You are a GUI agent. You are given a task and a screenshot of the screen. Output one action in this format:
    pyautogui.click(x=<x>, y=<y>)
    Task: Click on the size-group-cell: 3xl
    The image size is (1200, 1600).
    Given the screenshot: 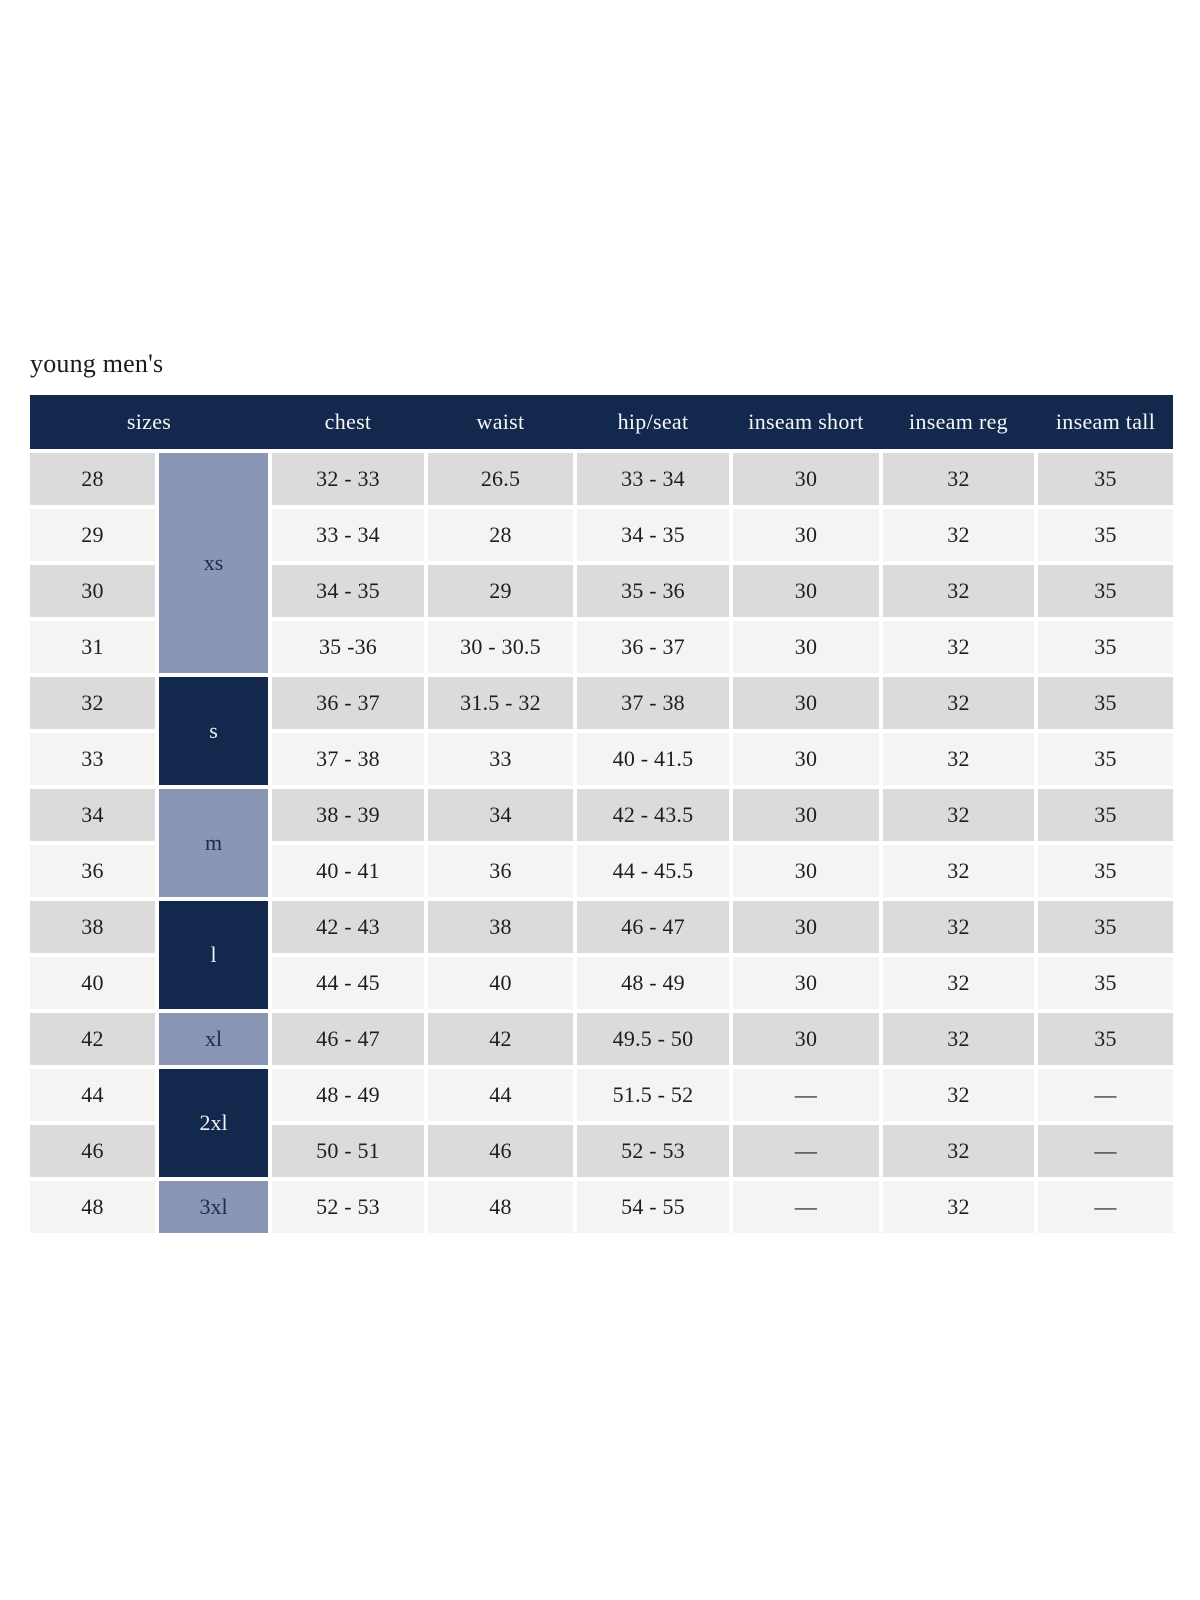 What is the action you would take?
    pyautogui.click(x=213, y=1207)
    